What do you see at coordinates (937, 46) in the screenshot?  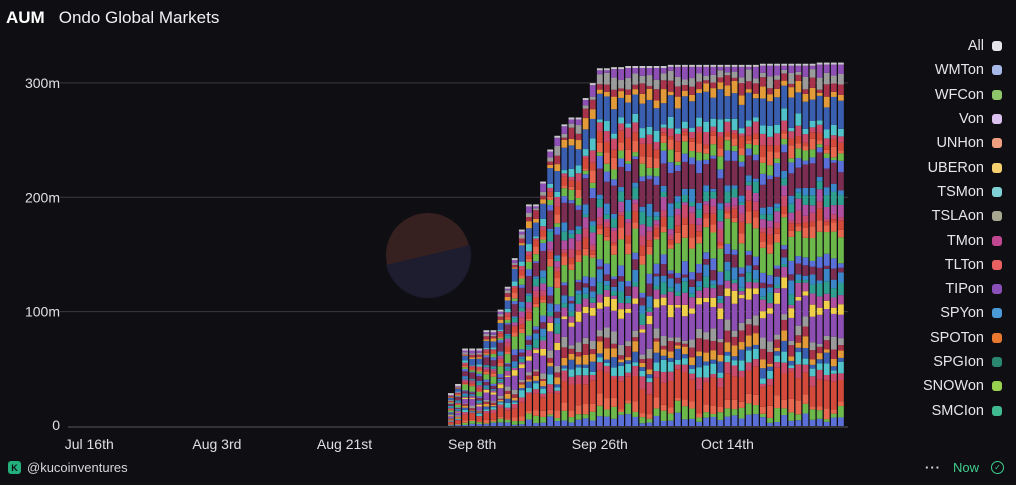 I see `legend-item: All` at bounding box center [937, 46].